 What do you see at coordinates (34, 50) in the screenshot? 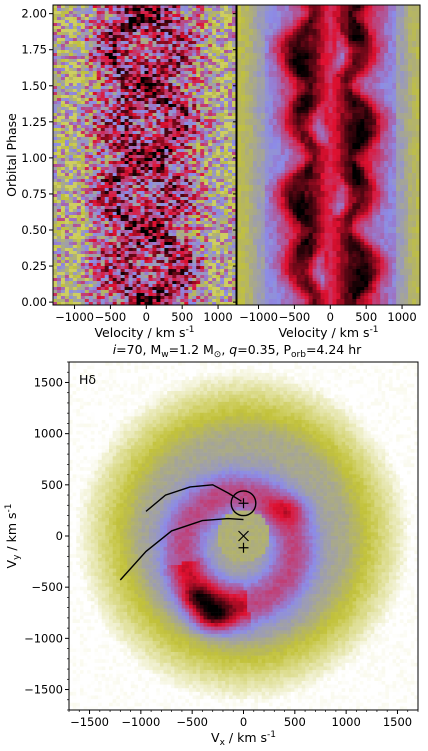
I see `y-tick-label: 1.75` at bounding box center [34, 50].